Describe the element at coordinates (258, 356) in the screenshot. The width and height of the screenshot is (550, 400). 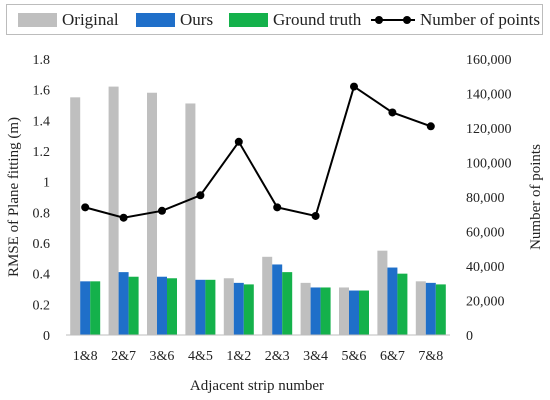
I see `x-axis: 1&8 2&7 3&6 4&5 1&2 2&3 3&4 5&6 6&7 7&8` at that location.